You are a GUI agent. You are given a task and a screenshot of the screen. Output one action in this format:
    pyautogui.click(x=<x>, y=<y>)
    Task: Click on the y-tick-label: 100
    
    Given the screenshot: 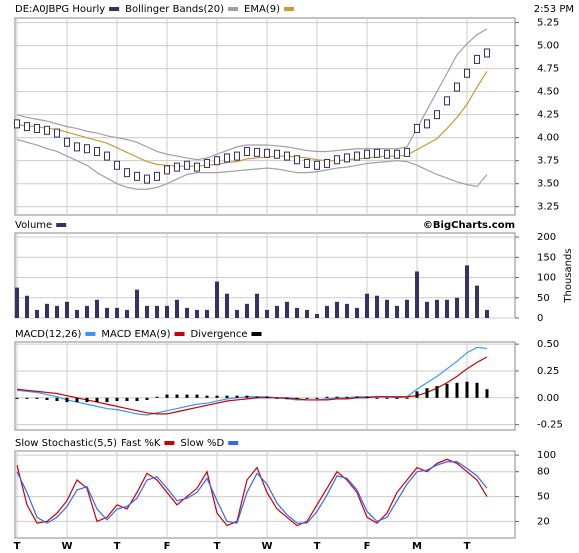 What is the action you would take?
    pyautogui.click(x=546, y=455)
    